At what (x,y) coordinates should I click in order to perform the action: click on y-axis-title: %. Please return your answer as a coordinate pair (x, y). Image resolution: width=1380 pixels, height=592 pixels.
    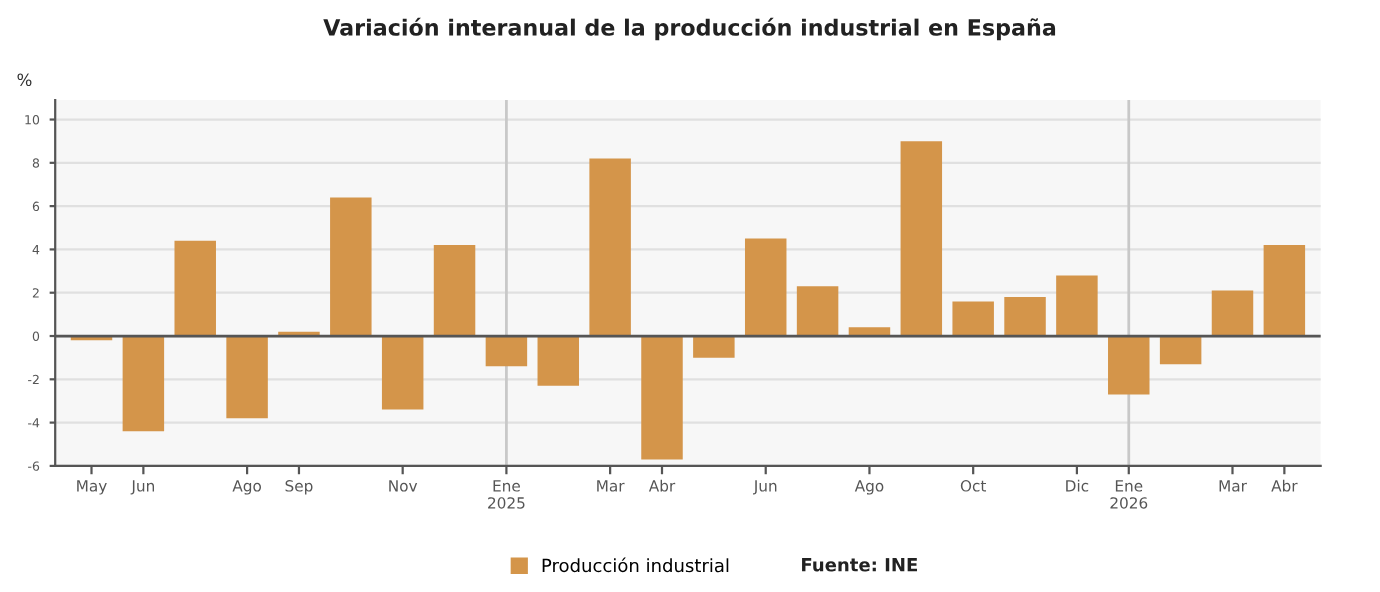
    Looking at the image, I should click on (24, 80).